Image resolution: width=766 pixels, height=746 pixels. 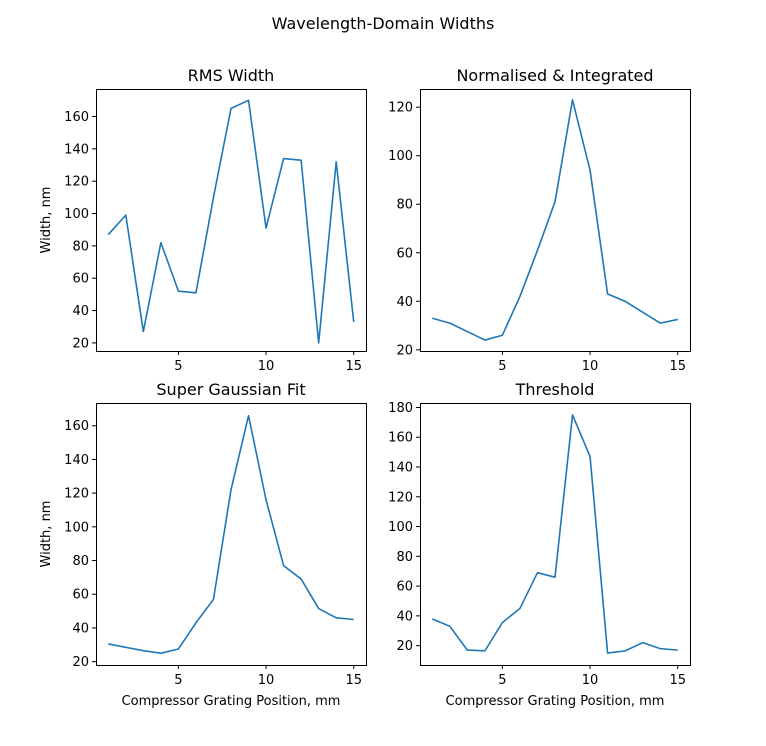 What do you see at coordinates (230, 389) in the screenshot?
I see `subplot-title: Super Gaussian Fit` at bounding box center [230, 389].